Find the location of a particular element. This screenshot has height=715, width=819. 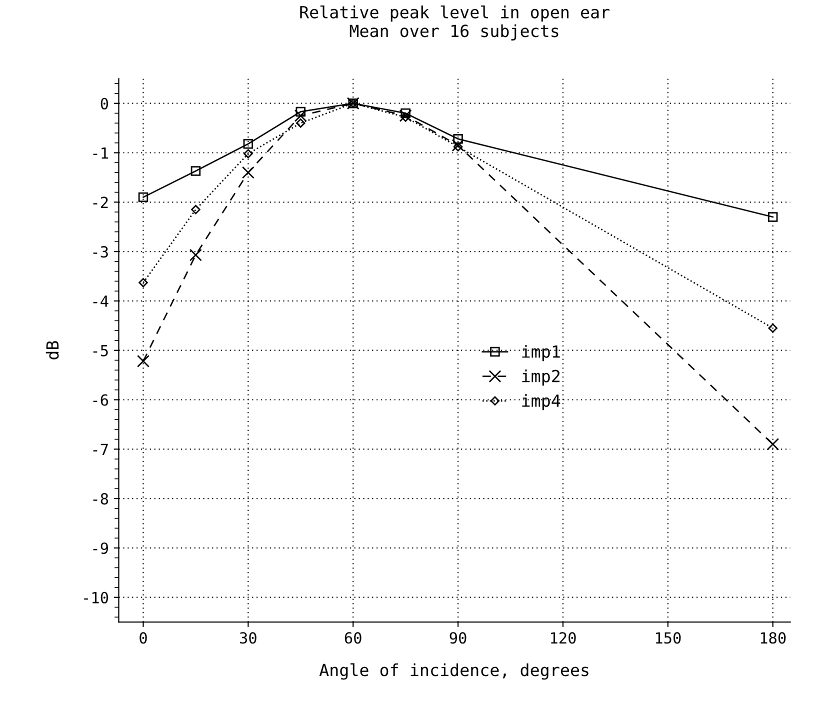

y-tick-label: -6 is located at coordinates (100, 400).